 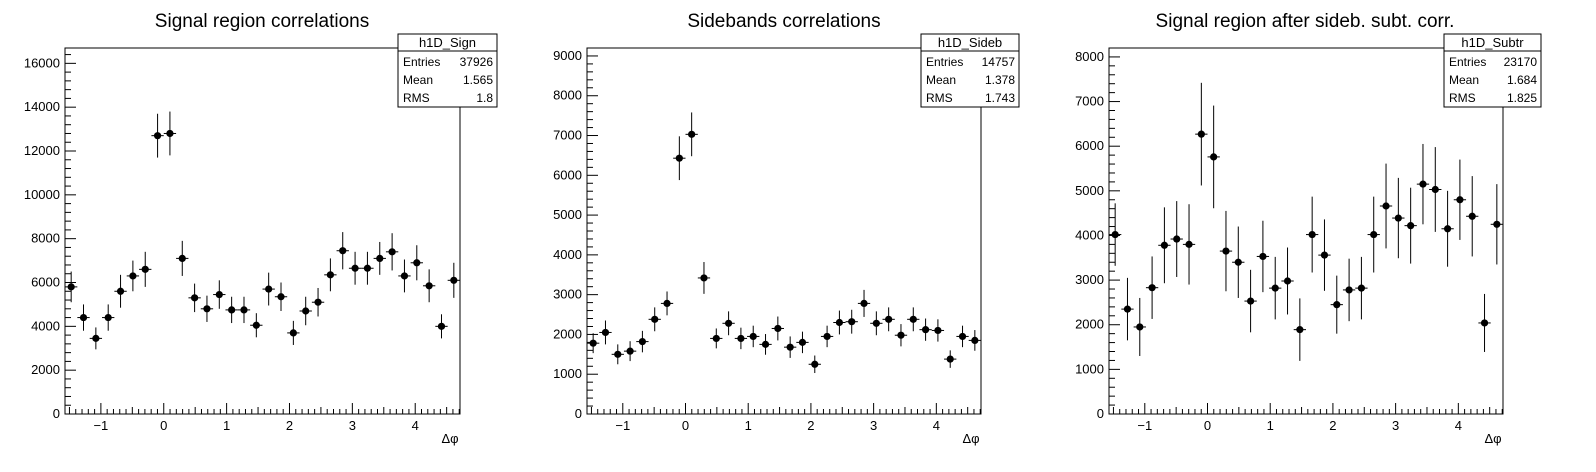 What do you see at coordinates (42, 106) in the screenshot?
I see `y-tick-label: 14000` at bounding box center [42, 106].